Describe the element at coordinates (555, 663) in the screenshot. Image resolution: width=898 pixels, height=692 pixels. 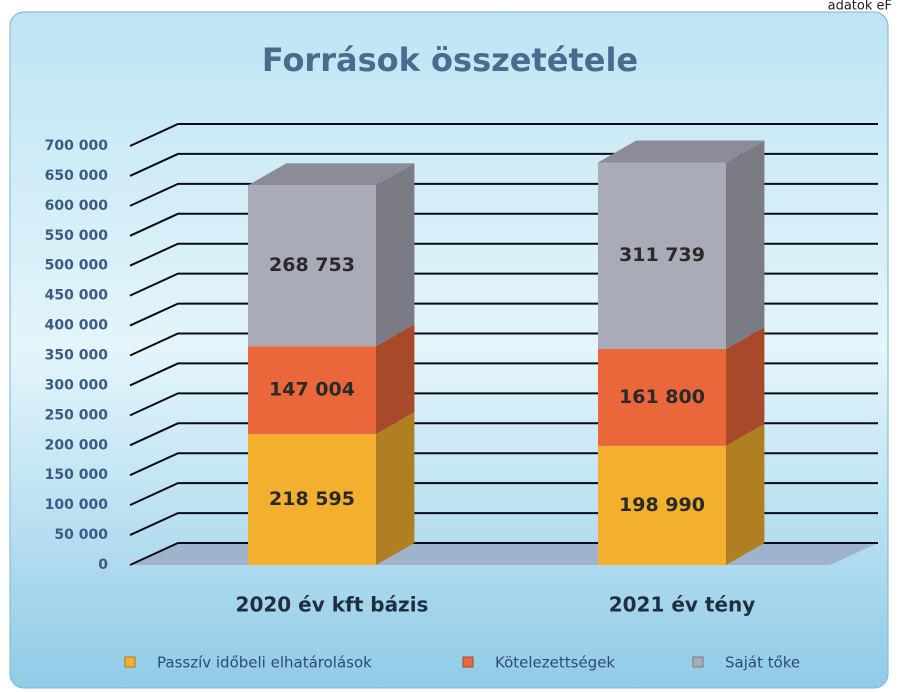
I see `legend-label: Kötelezettségek` at that location.